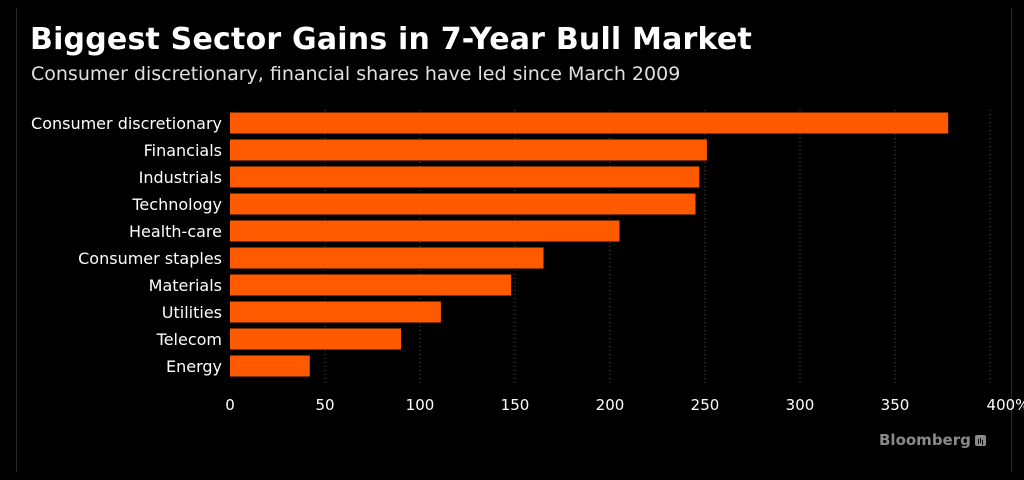  Describe the element at coordinates (185, 285) in the screenshot. I see `category-label: Materials` at that location.